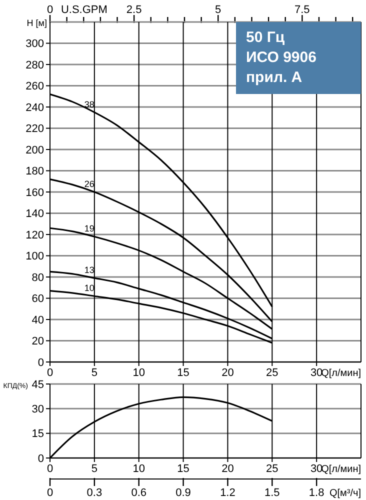  Describe the element at coordinates (345, 493) in the screenshot. I see `x2-axis-title: Q[м³/ч]` at that location.